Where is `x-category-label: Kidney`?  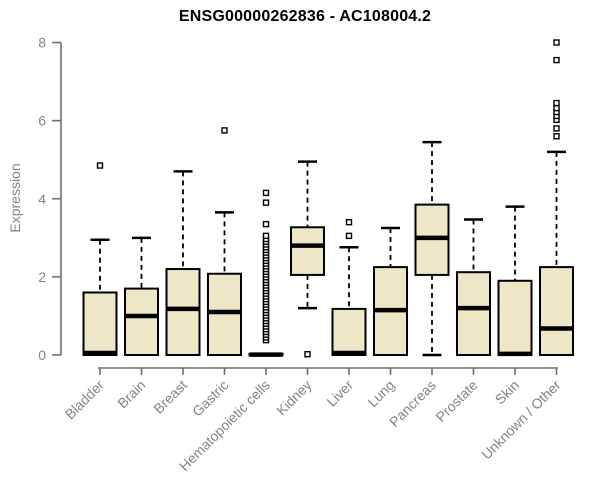 x-category-label: Kidney is located at coordinates (294, 398).